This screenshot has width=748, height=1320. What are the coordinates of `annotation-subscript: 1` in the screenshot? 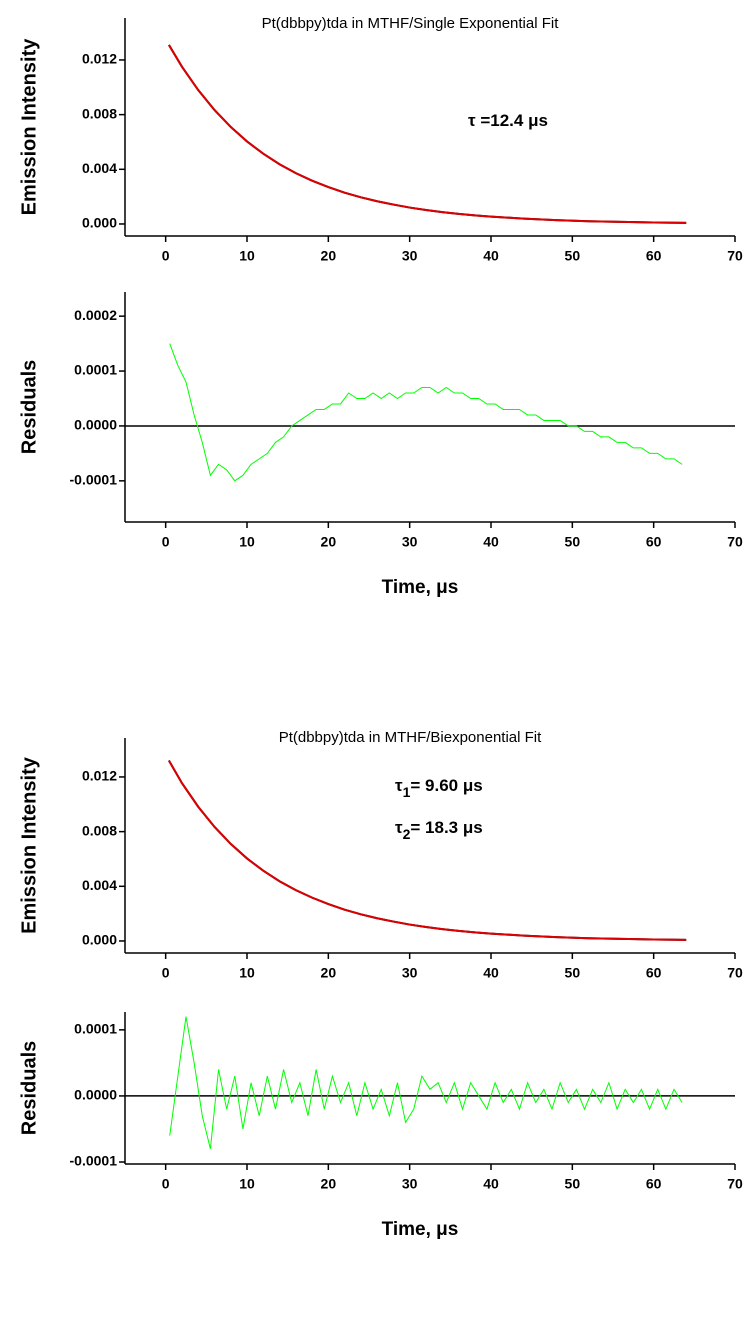 It's located at (407, 792).